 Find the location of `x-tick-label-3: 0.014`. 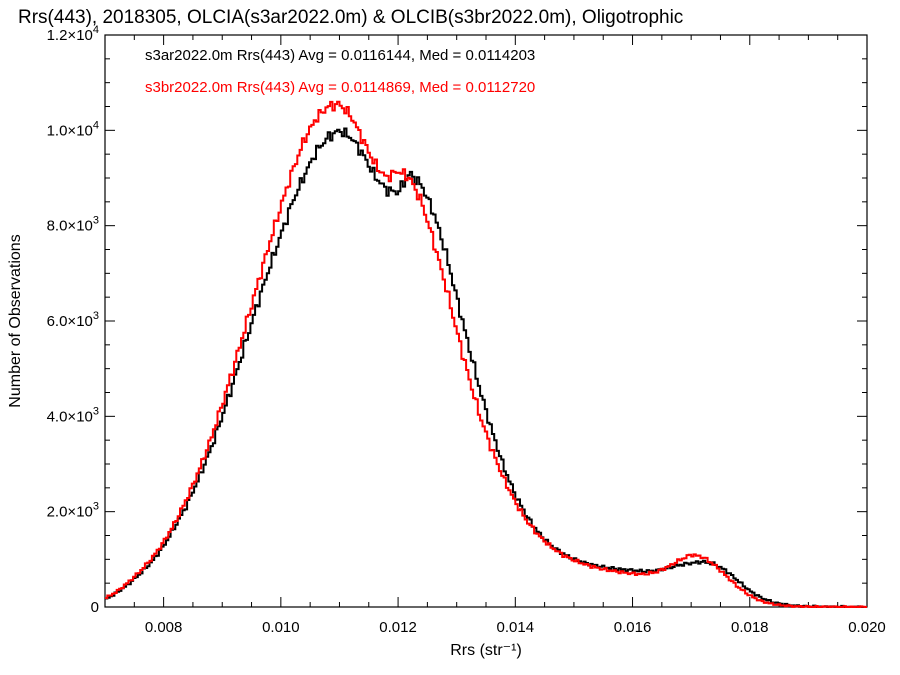

x-tick-label-3: 0.014 is located at coordinates (516, 627).